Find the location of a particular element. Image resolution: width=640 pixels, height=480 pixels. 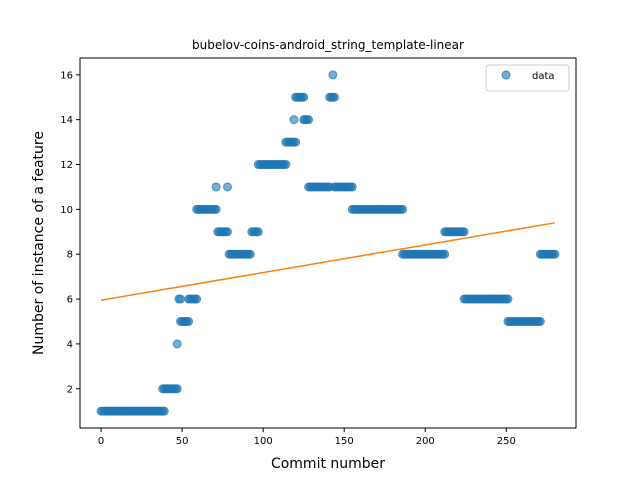

x-tick-label: 200 is located at coordinates (425, 441).